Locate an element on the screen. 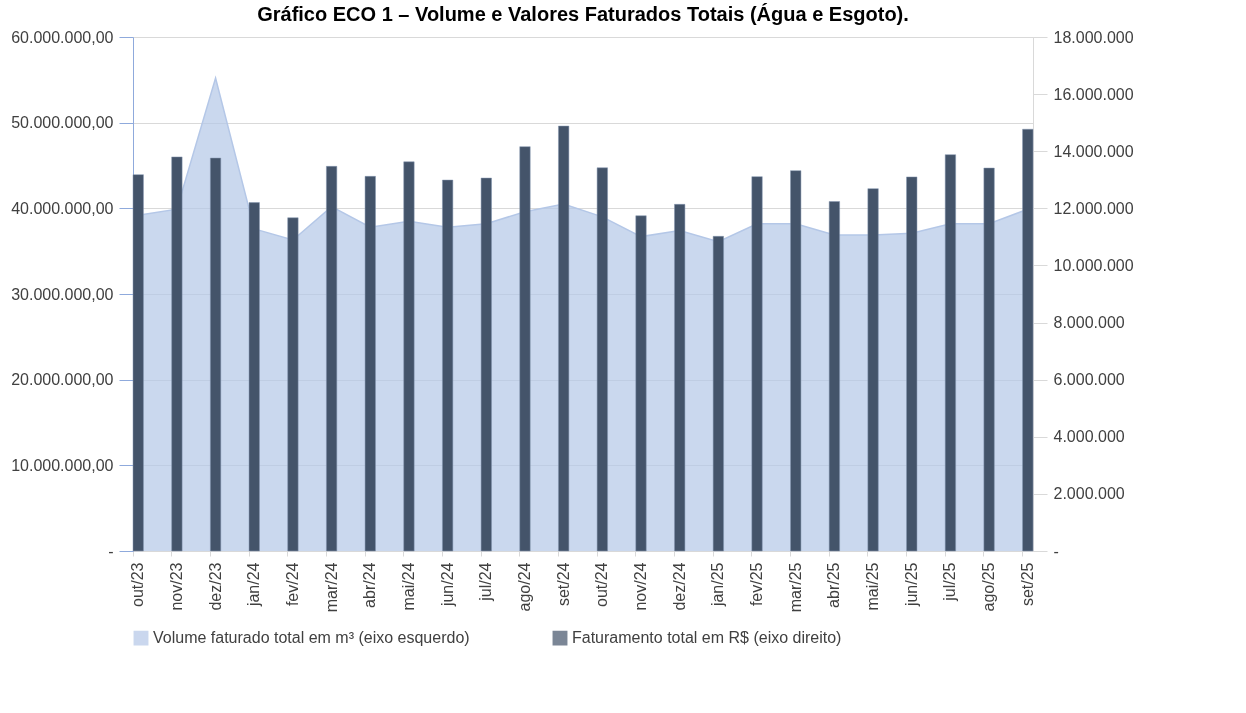  x-tick-label: nov/24 is located at coordinates (641, 586).